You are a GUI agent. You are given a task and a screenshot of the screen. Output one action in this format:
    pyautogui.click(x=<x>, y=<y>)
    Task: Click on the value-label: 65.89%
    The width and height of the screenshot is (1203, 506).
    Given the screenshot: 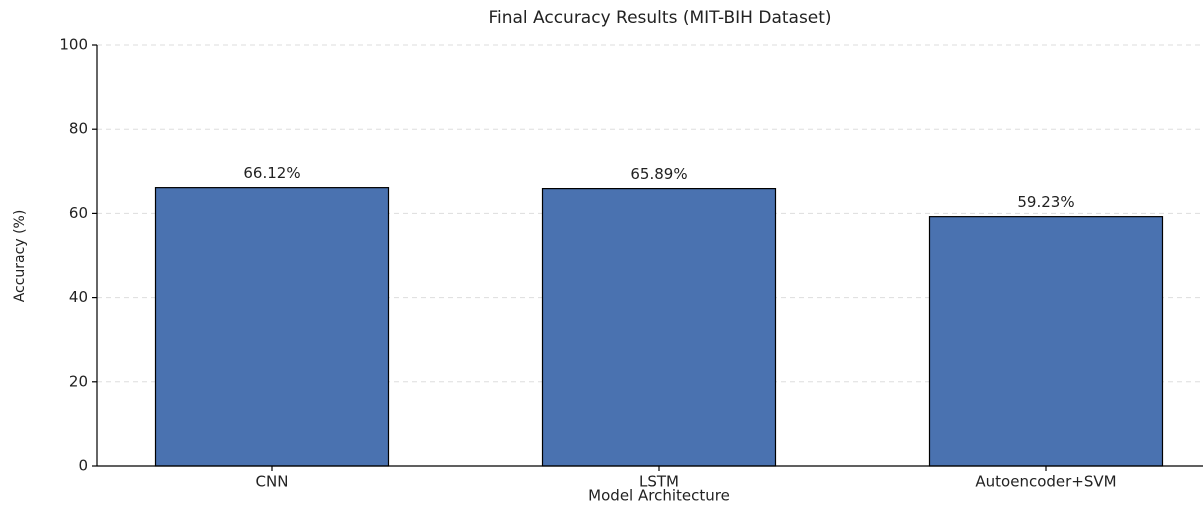 What is the action you would take?
    pyautogui.click(x=658, y=174)
    